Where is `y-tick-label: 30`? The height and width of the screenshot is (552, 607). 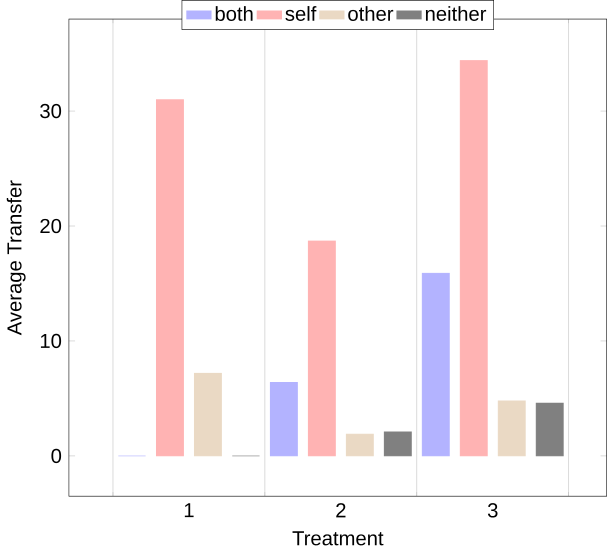 y-tick-label: 30 is located at coordinates (51, 111).